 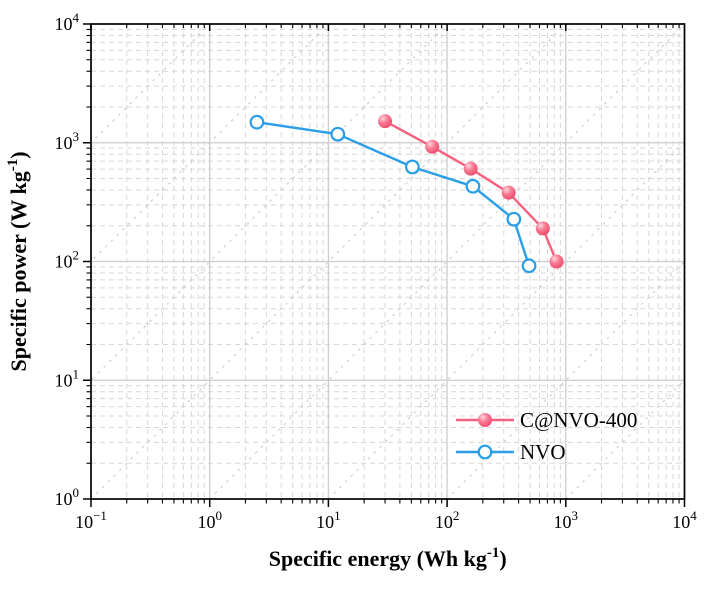 What do you see at coordinates (578, 420) in the screenshot?
I see `legend-label-c-nvo-400: C@NVO-400` at bounding box center [578, 420].